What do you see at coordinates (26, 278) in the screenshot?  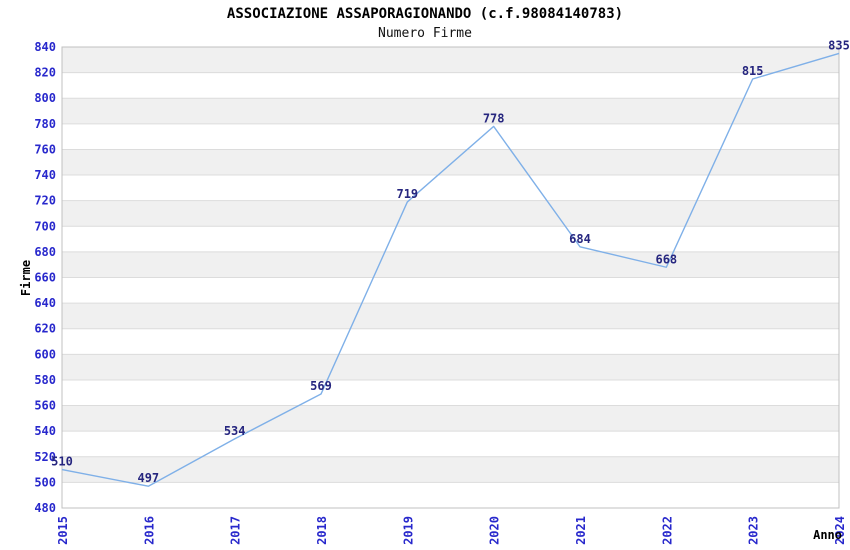 I see `y-axis-title: Firme` at bounding box center [26, 278].